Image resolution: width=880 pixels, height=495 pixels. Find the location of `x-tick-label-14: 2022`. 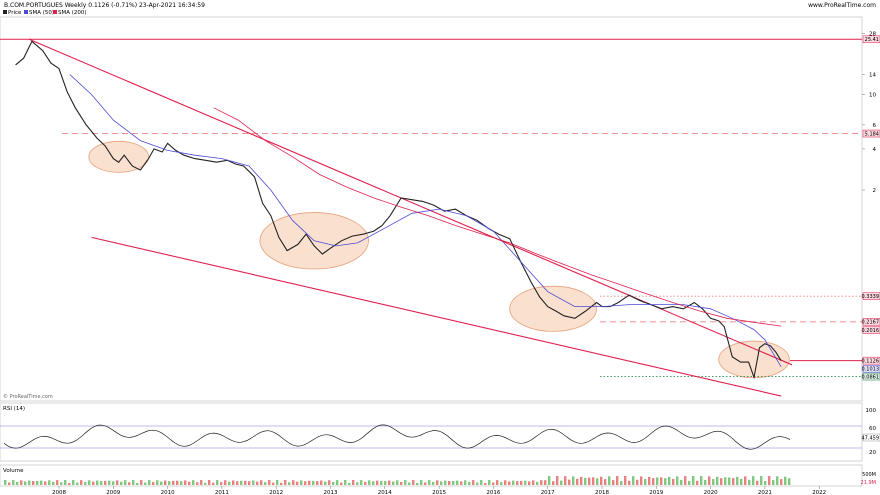

x-tick-label-14: 2022 is located at coordinates (819, 492).